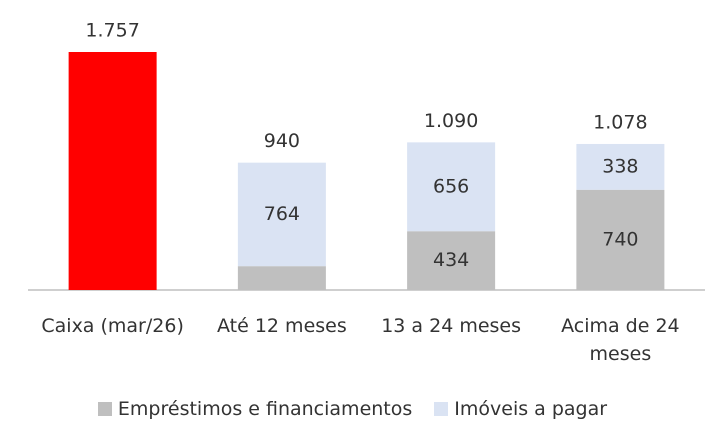 Image resolution: width=705 pixels, height=426 pixels. What do you see at coordinates (531, 409) in the screenshot?
I see `legend-label: Imóveis a pagar` at bounding box center [531, 409].